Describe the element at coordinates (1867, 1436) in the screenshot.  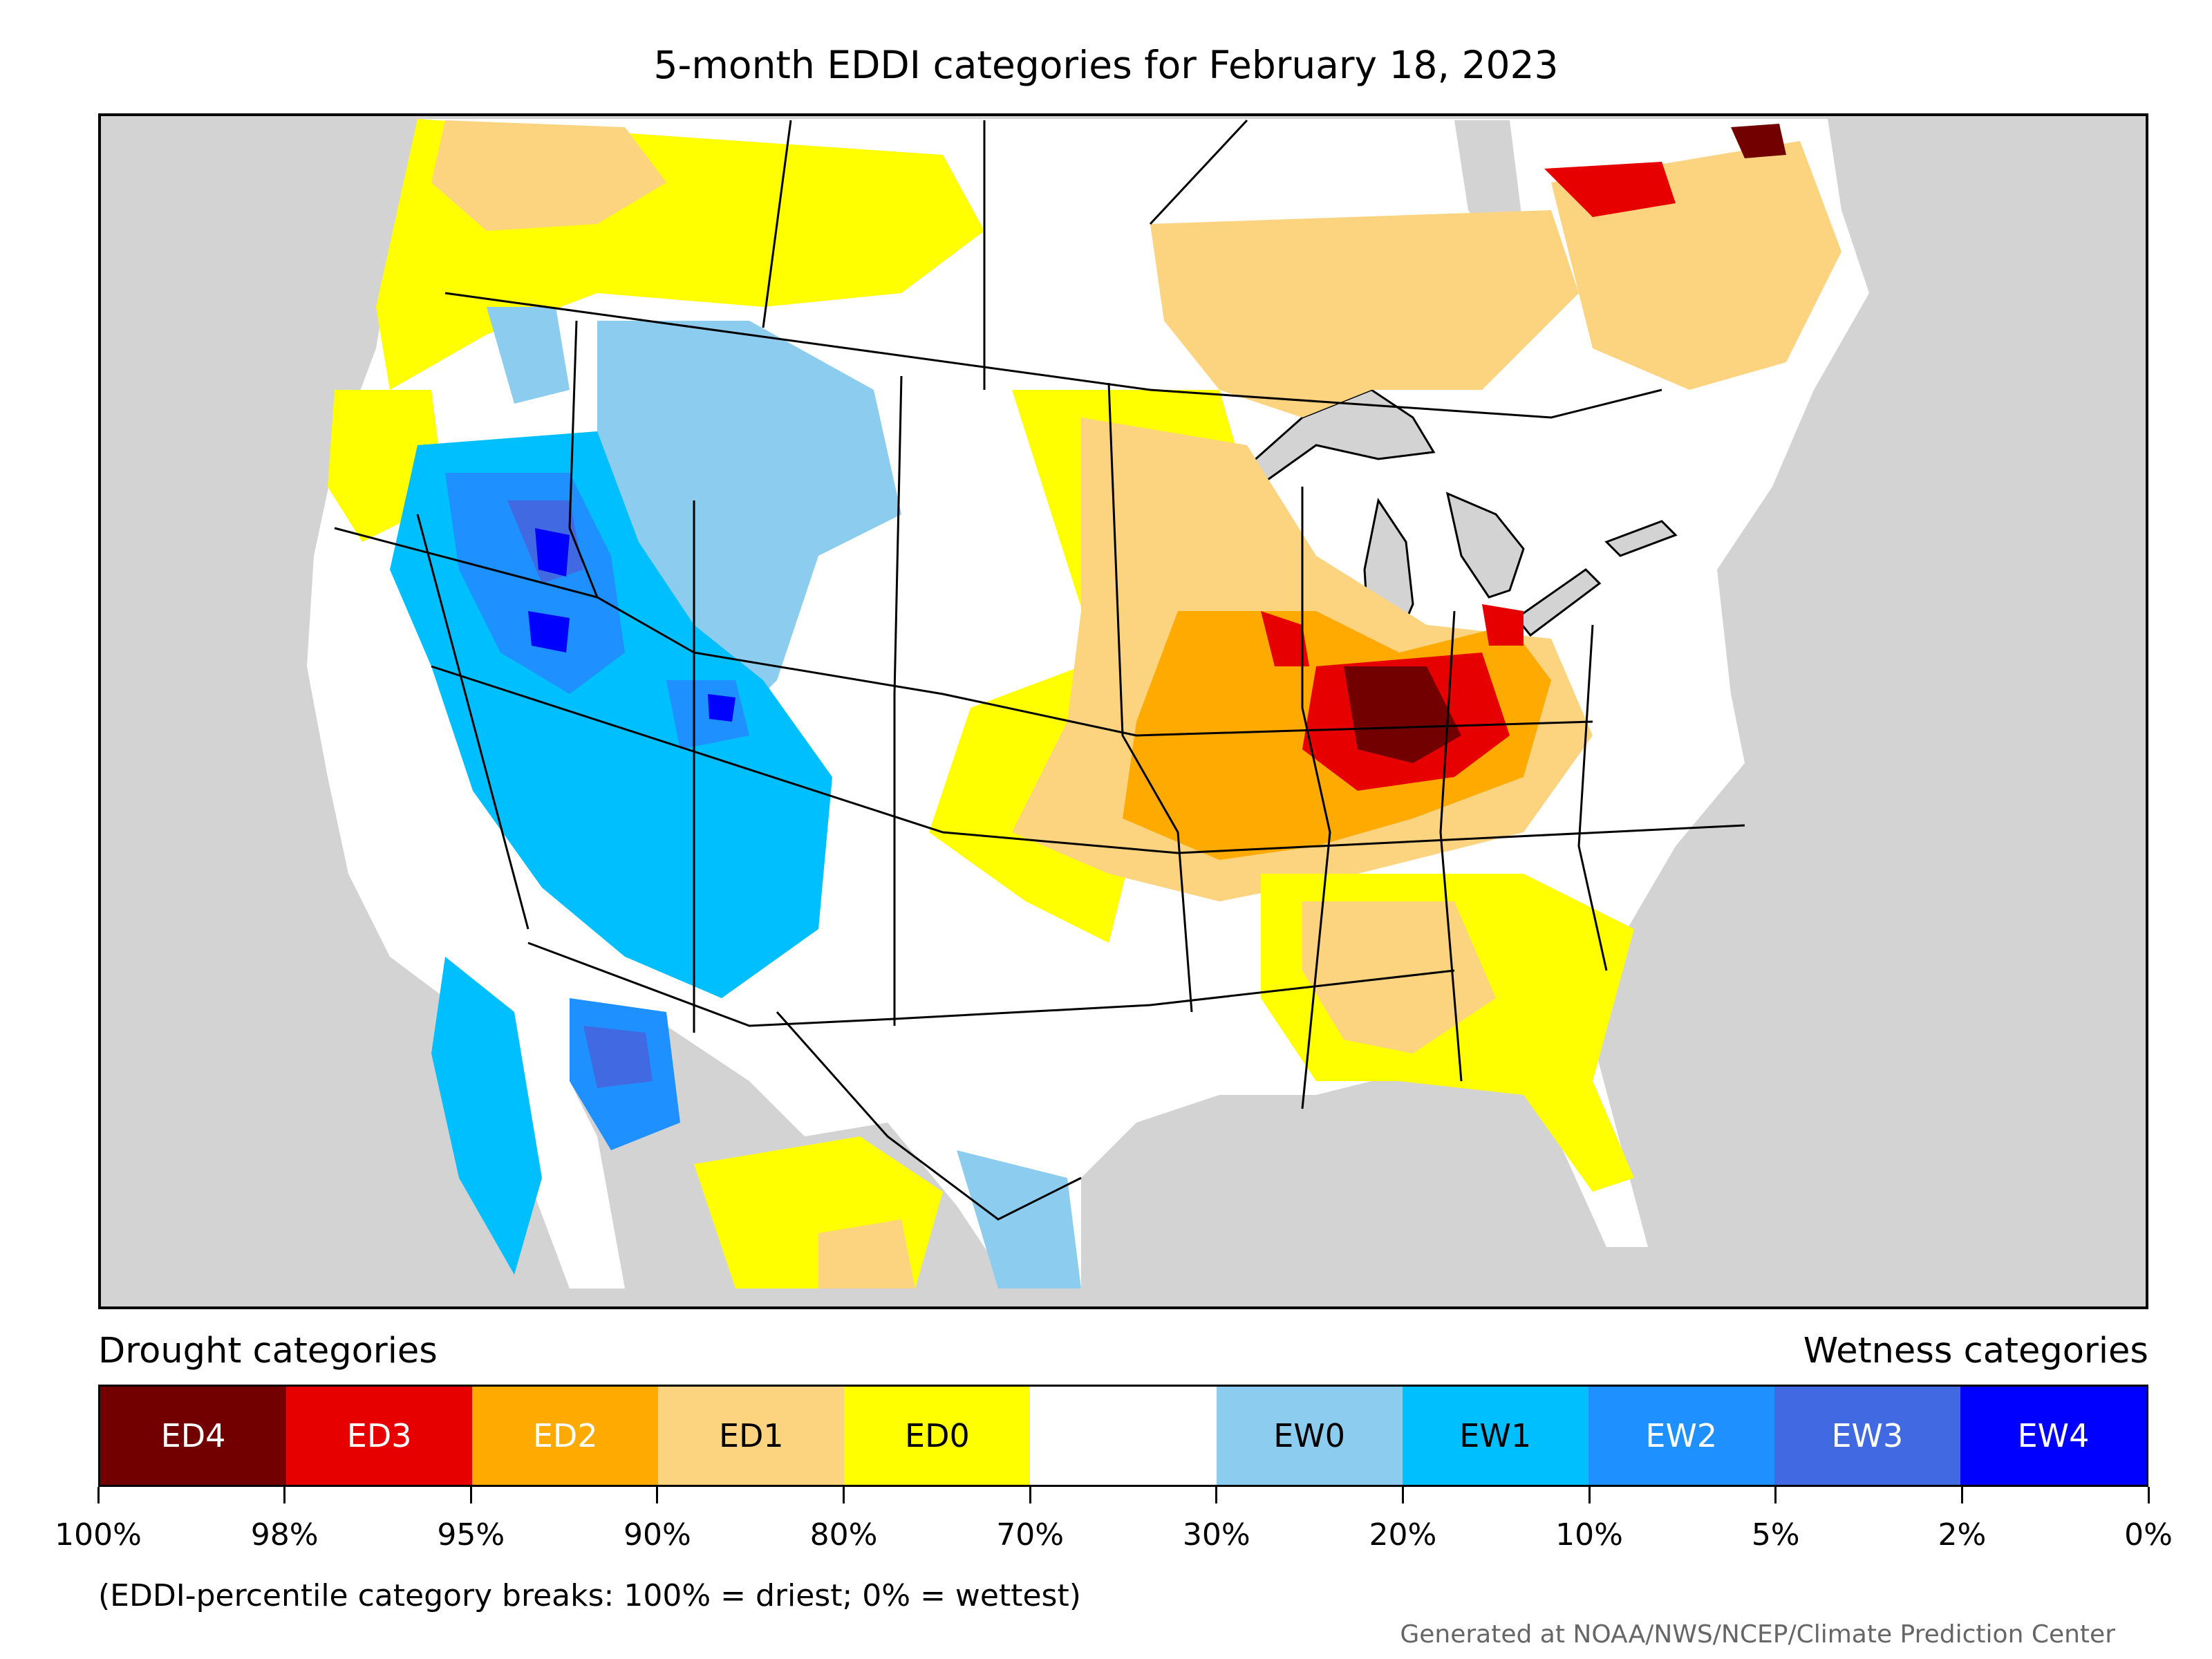
I see `legend-swatch-ew3: EW3` at that location.